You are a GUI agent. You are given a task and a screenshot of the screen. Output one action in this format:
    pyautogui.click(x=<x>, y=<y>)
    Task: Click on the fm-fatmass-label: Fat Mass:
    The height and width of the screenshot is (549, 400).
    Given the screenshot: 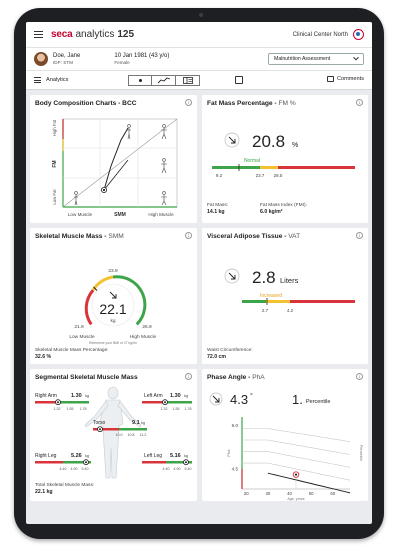 What is the action you would take?
    pyautogui.click(x=218, y=205)
    